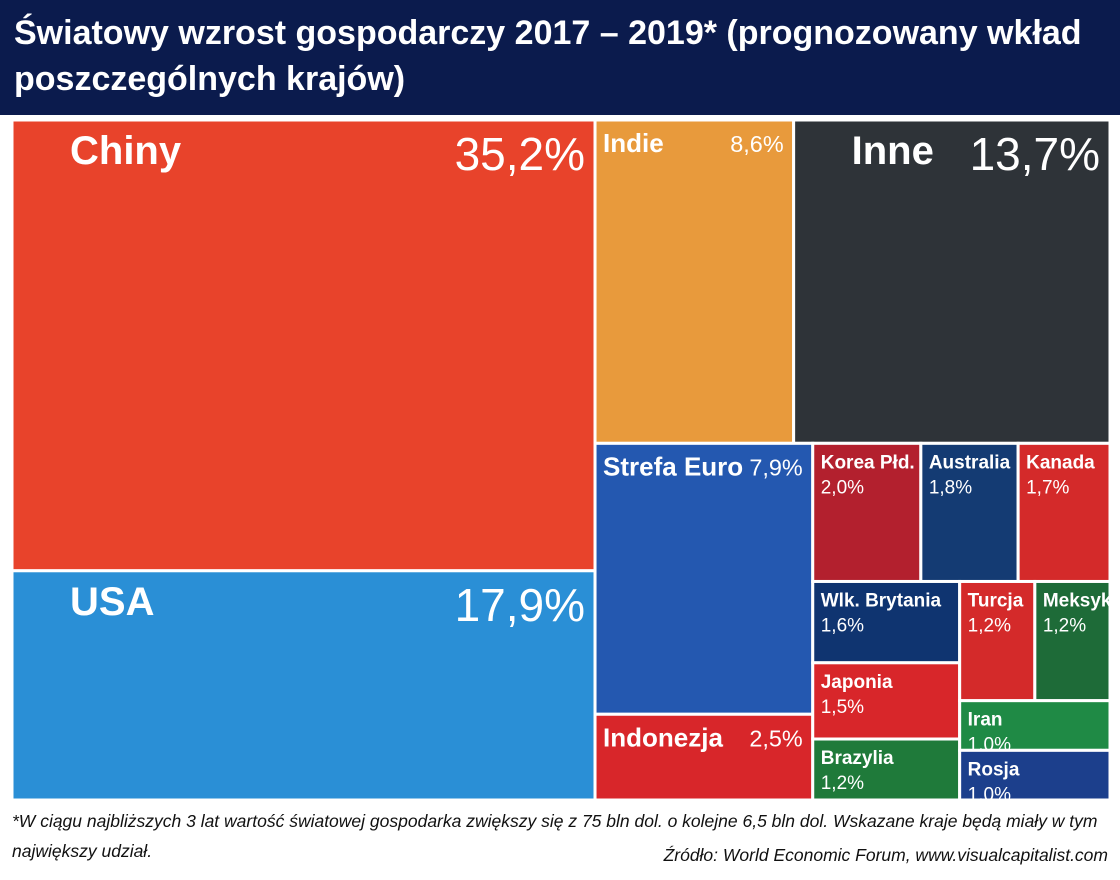 Image resolution: width=1120 pixels, height=880 pixels. Describe the element at coordinates (633, 143) in the screenshot. I see `tile-label: Indie` at that location.